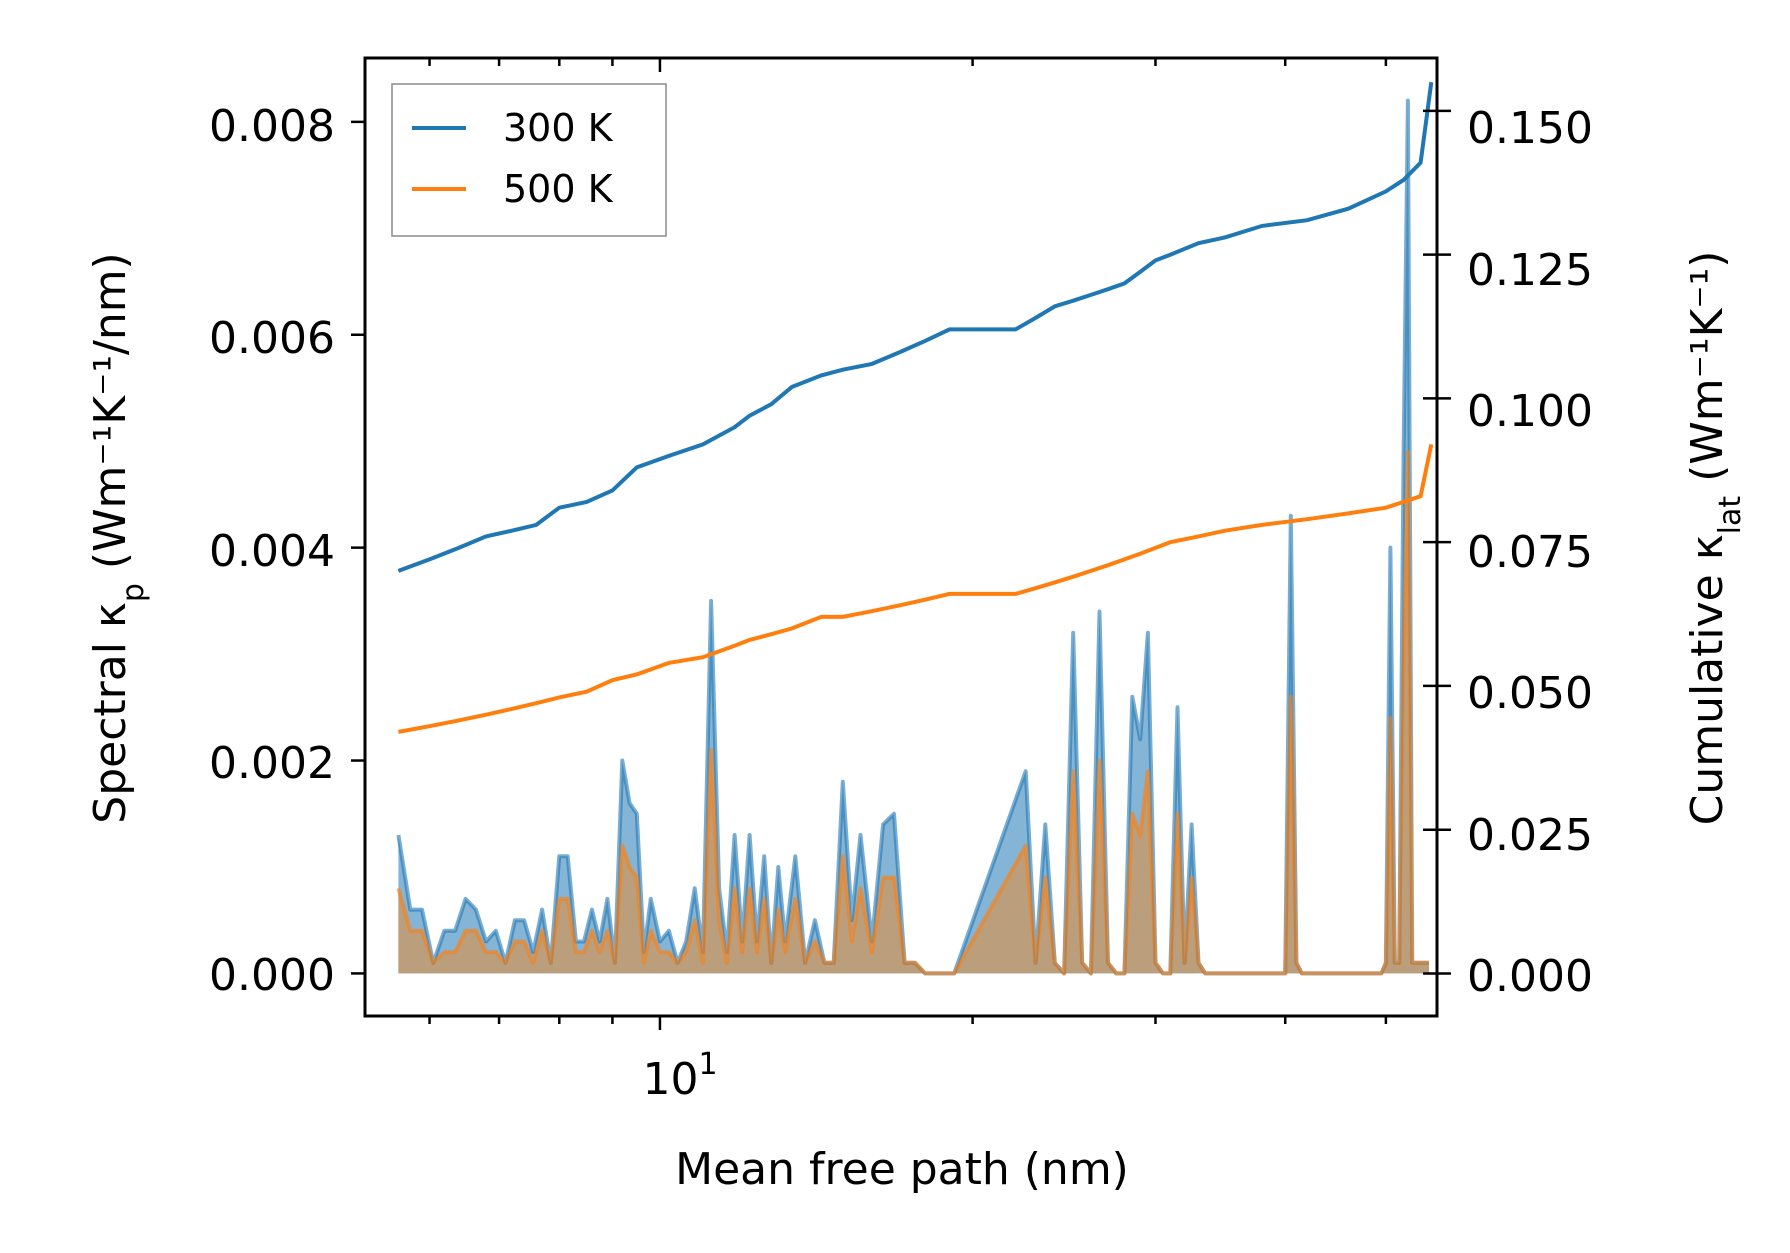 The width and height of the screenshot is (1790, 1253). Describe the element at coordinates (1530, 270) in the screenshot. I see `right-tick-label: 0.125` at that location.